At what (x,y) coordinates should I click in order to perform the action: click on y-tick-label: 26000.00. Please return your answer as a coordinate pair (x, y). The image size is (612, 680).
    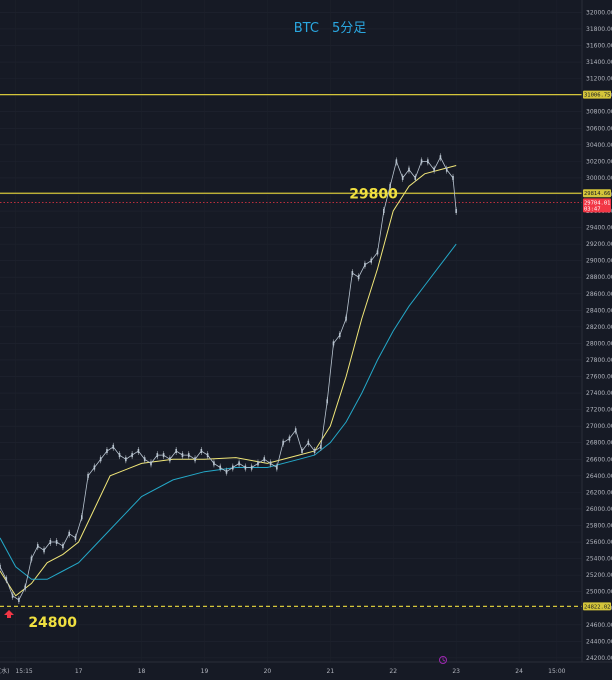
    Looking at the image, I should click on (599, 509).